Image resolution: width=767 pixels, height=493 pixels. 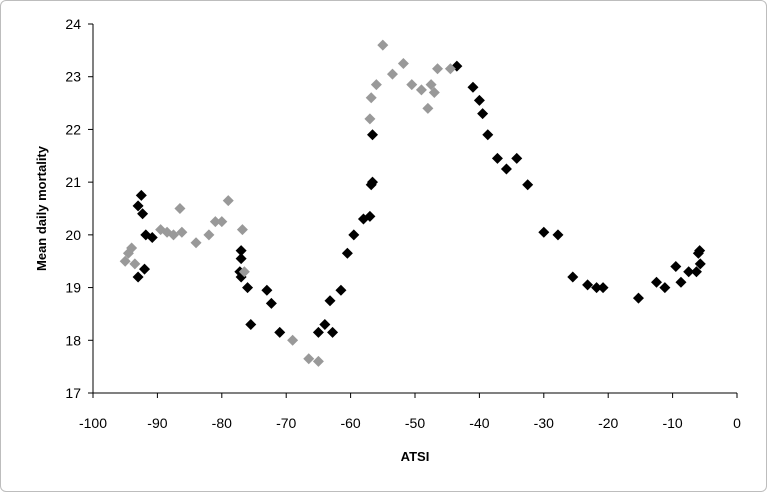 I want to click on x-tick-label: -70, so click(x=286, y=423).